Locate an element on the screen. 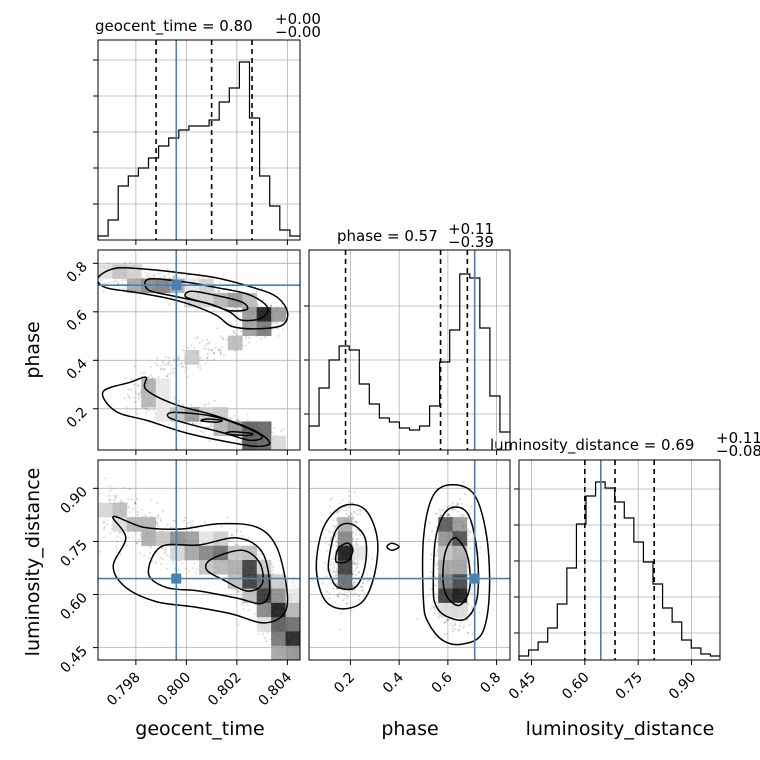 Image resolution: width=760 pixels, height=760 pixels. histogram-geocent_time is located at coordinates (198, 150).